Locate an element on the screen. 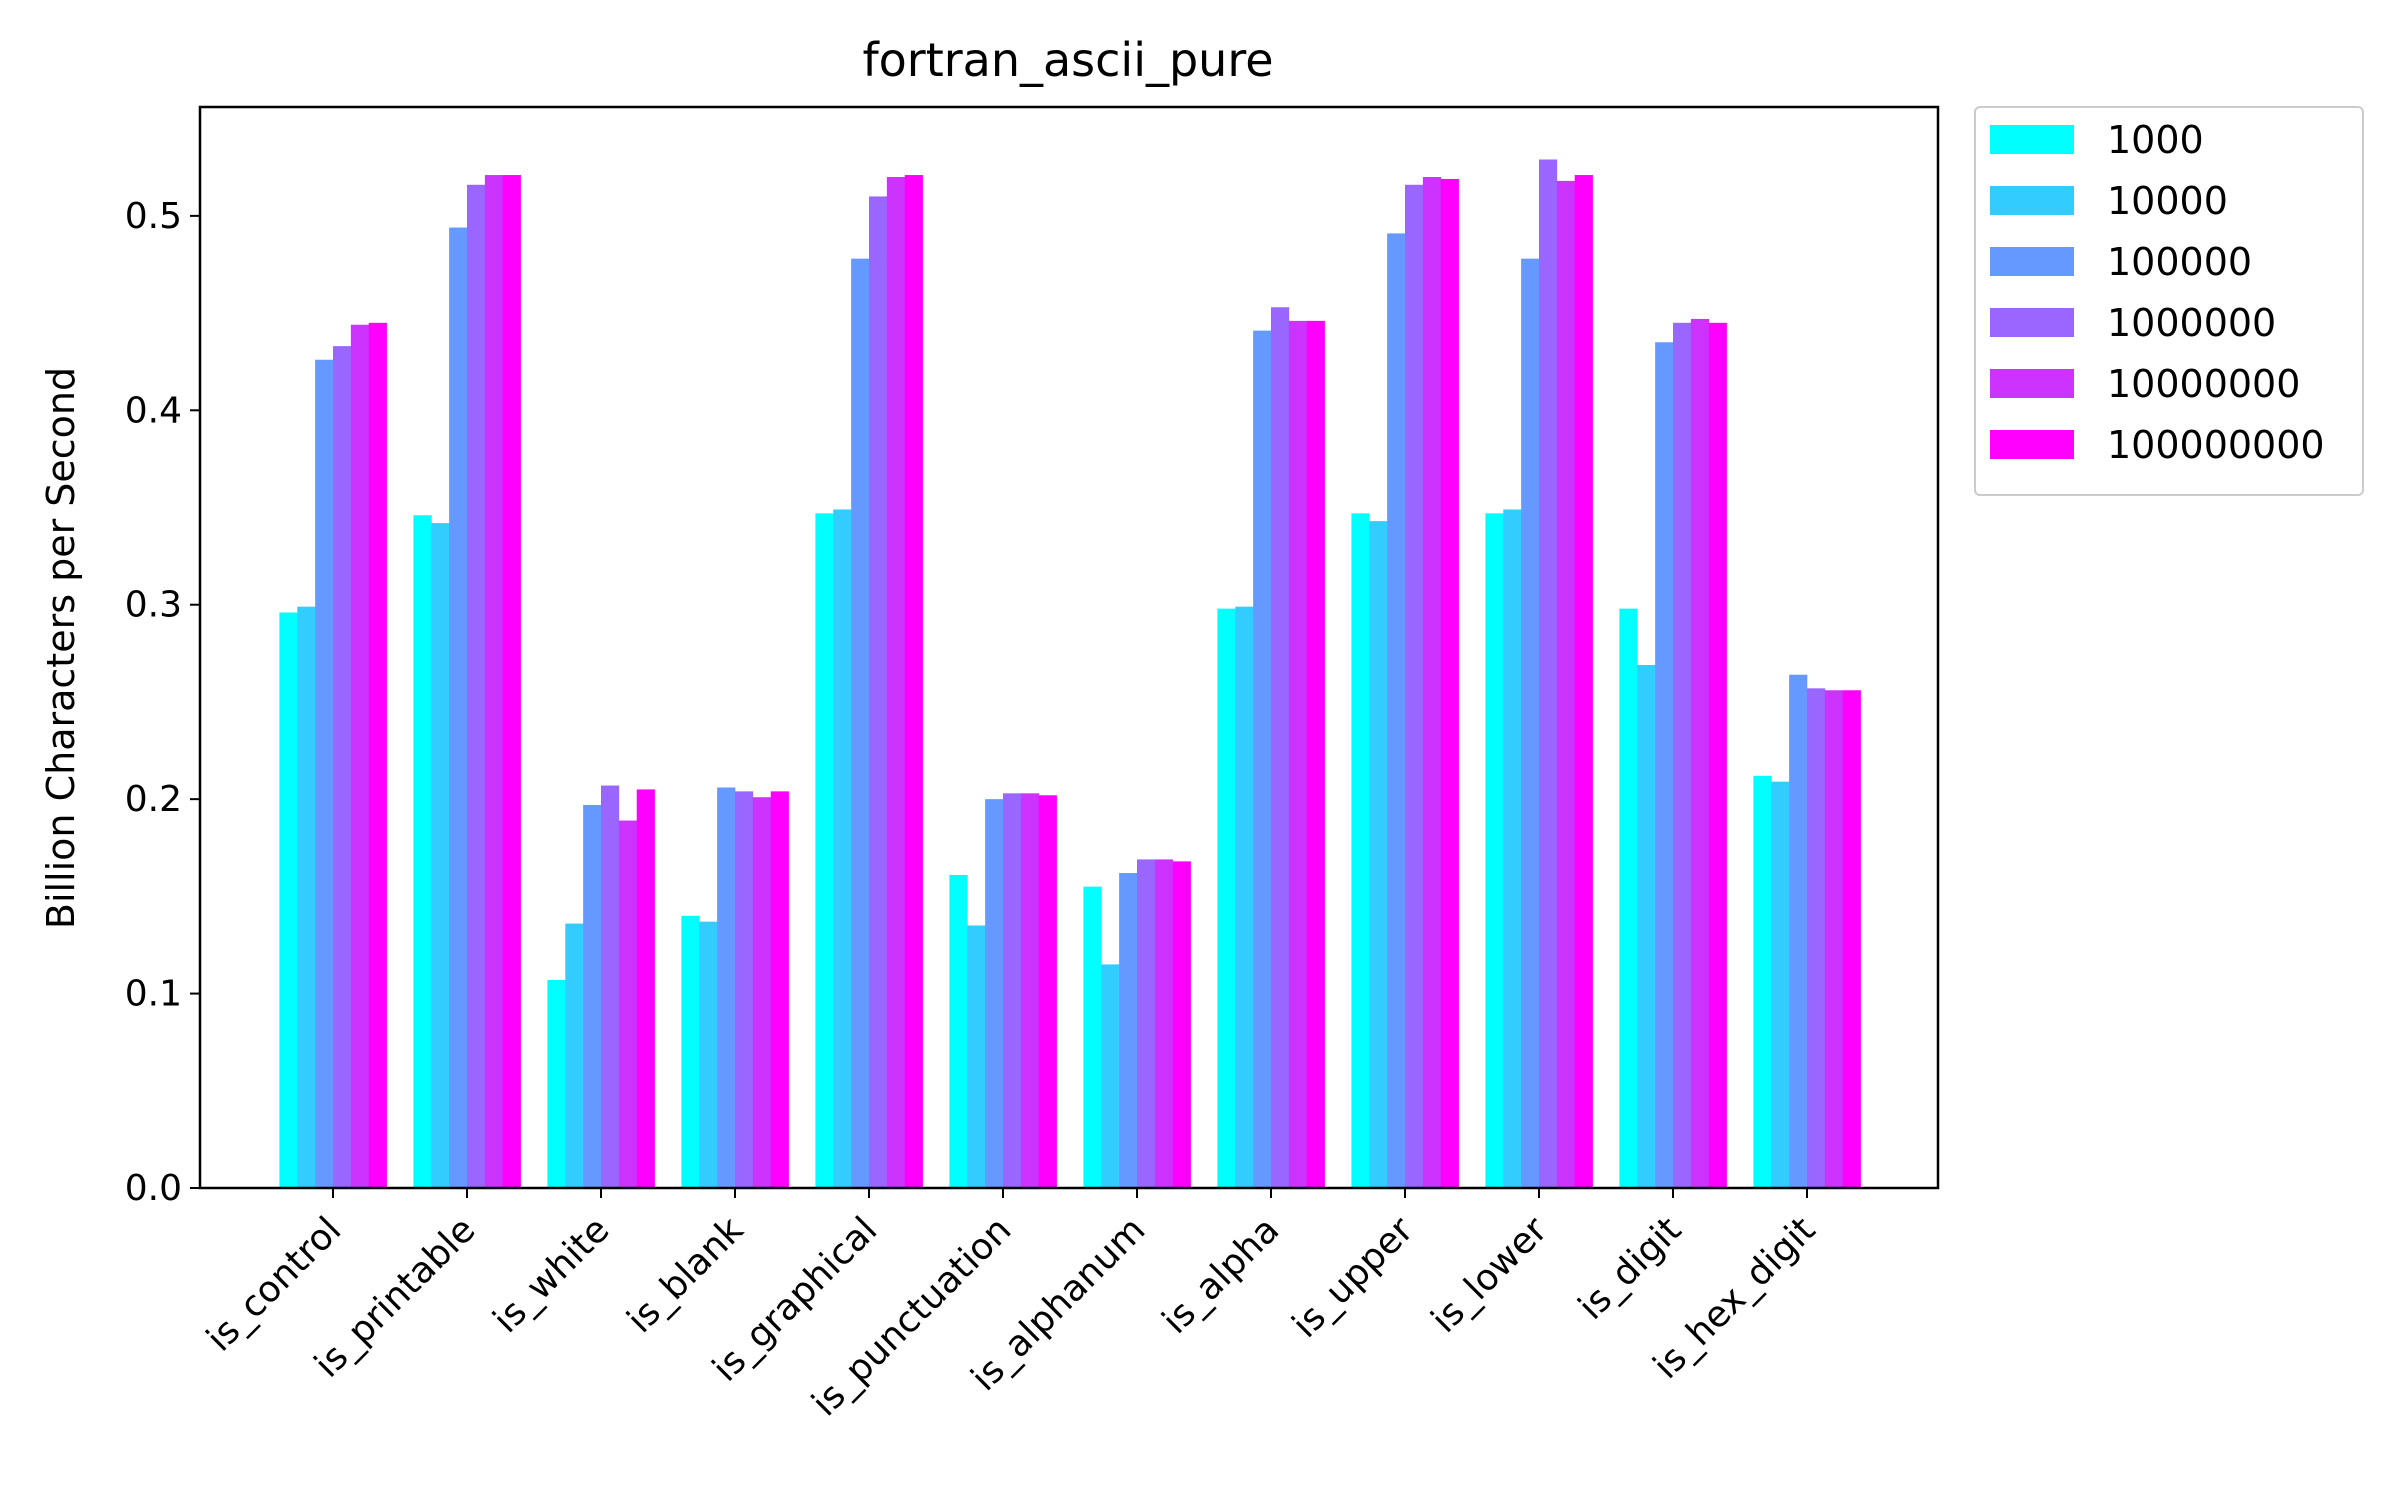  y-tick-label: 0.2 is located at coordinates (153, 799).